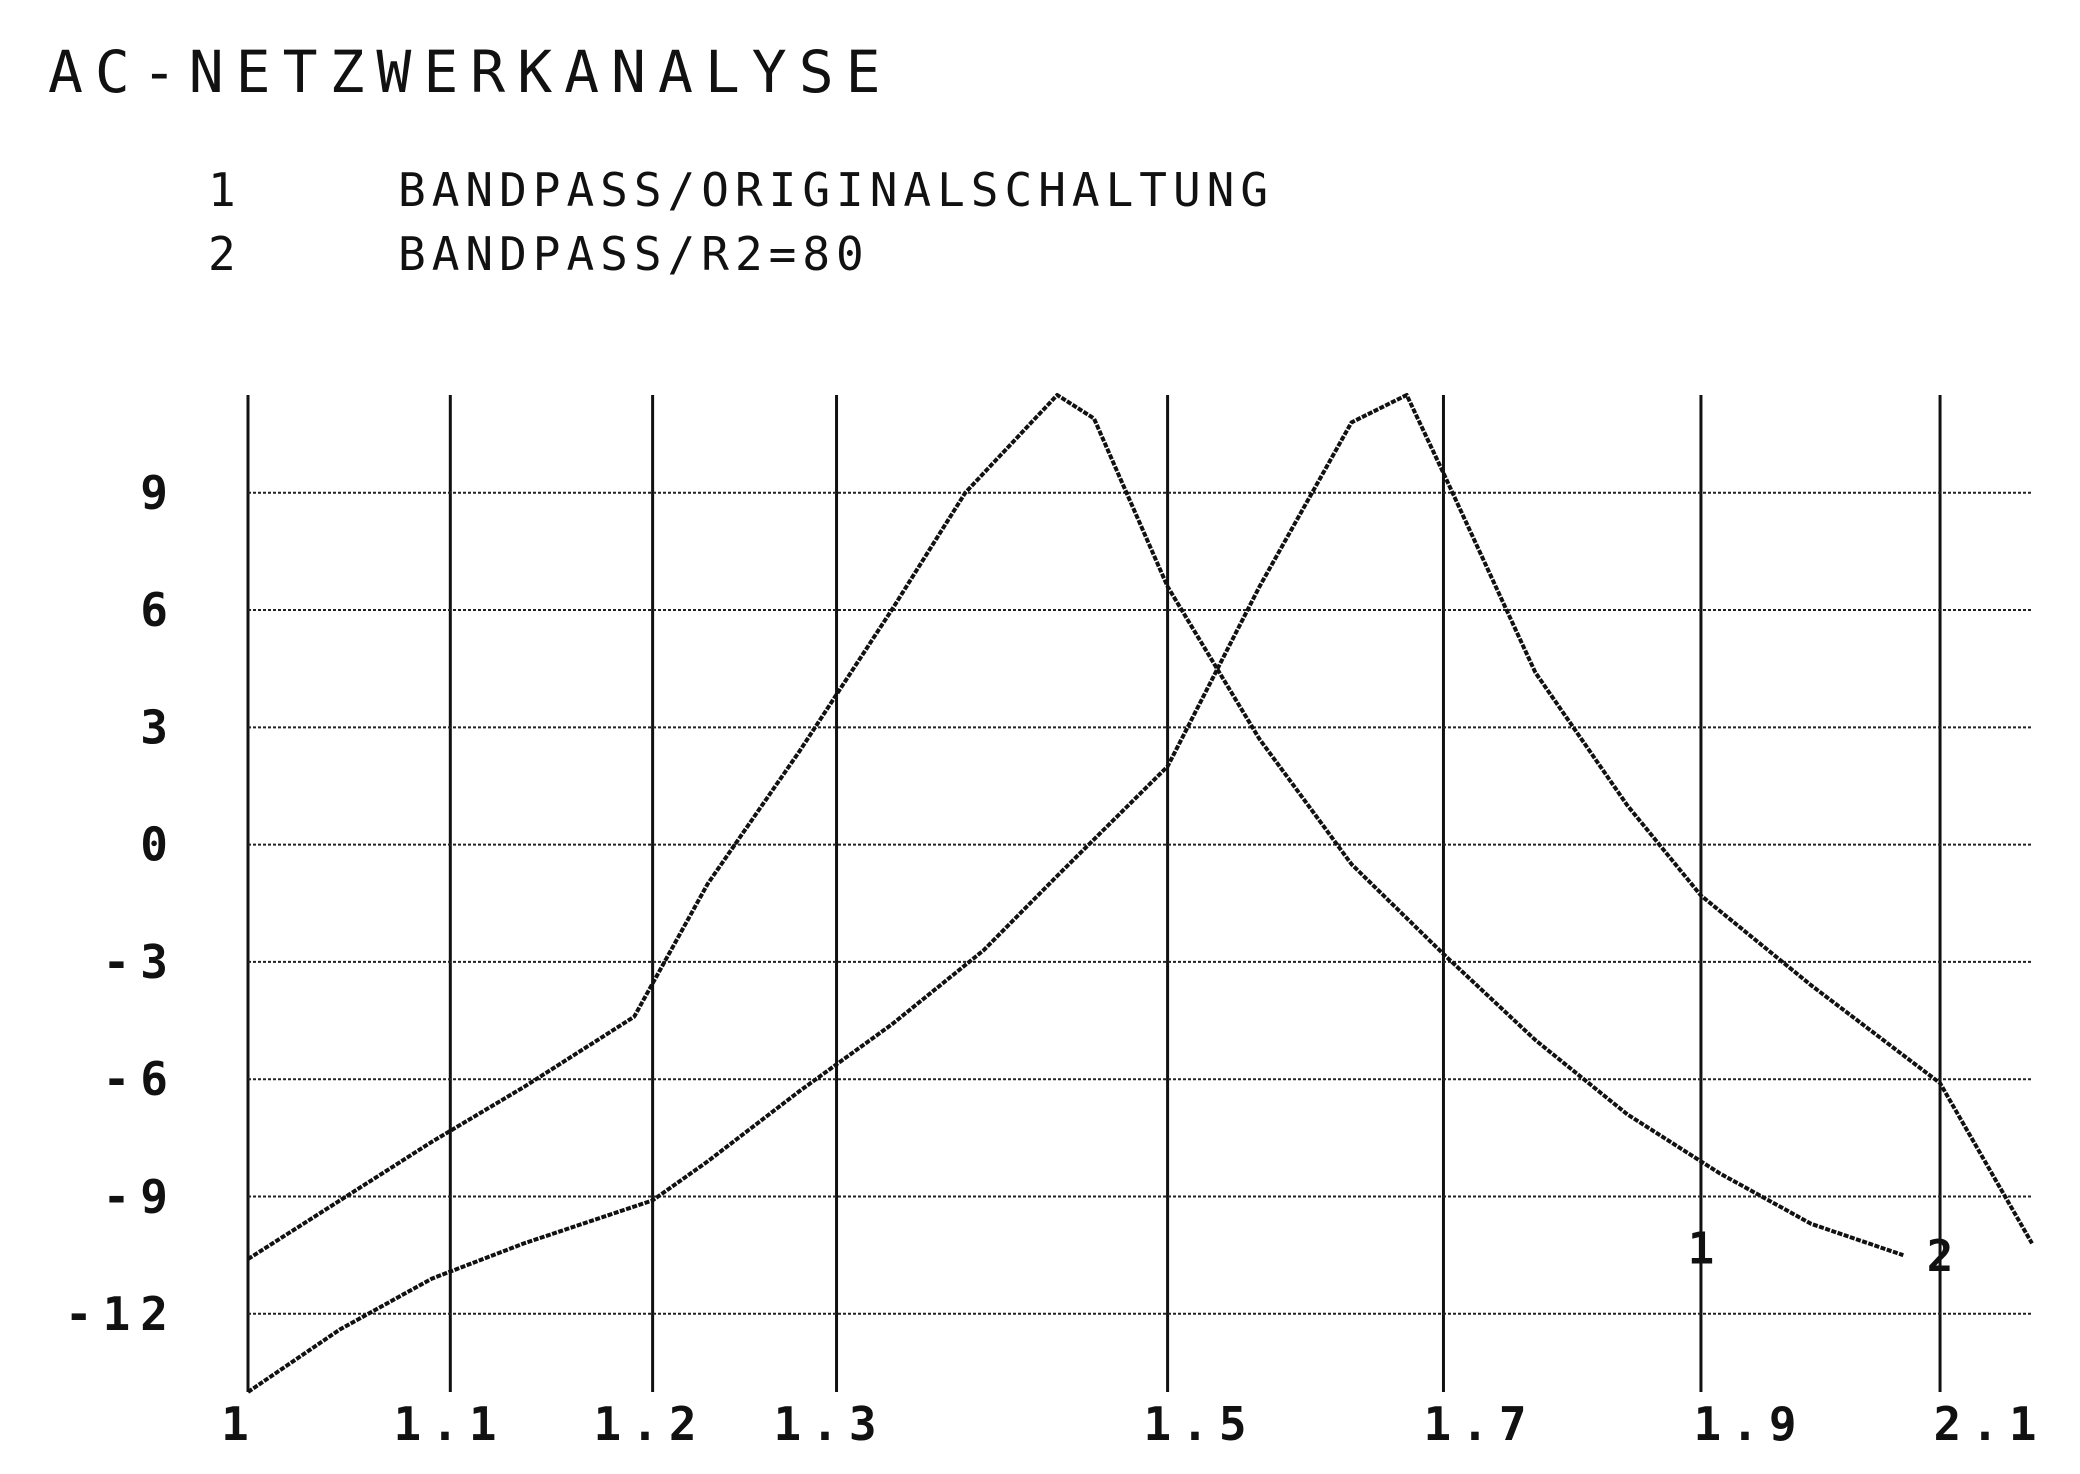 Image resolution: width=2080 pixels, height=1474 pixels. I want to click on y-tick-label: -3, so click(140, 962).